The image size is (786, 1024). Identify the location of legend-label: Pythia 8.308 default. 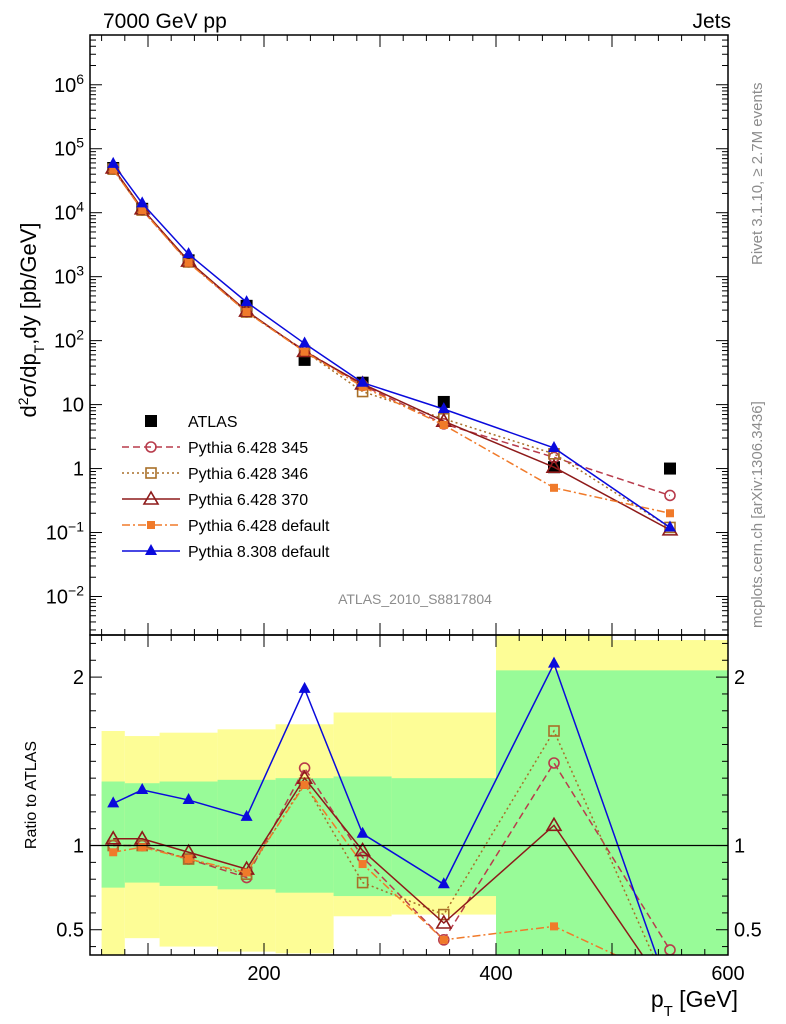
(259, 552).